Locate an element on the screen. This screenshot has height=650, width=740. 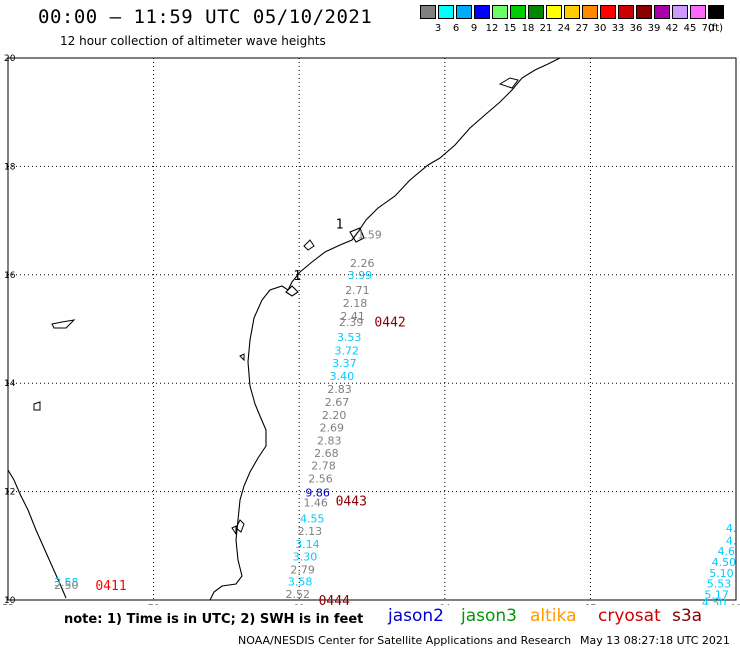
scale-label: 3 is located at coordinates (438, 28).